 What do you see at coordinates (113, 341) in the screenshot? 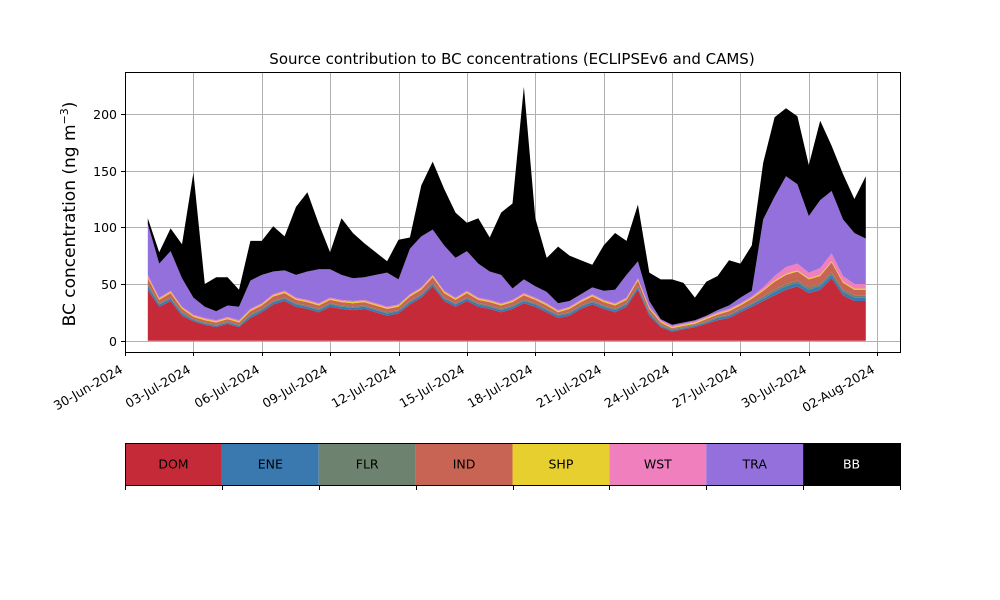
I see `y-tick-label: 0` at bounding box center [113, 341].